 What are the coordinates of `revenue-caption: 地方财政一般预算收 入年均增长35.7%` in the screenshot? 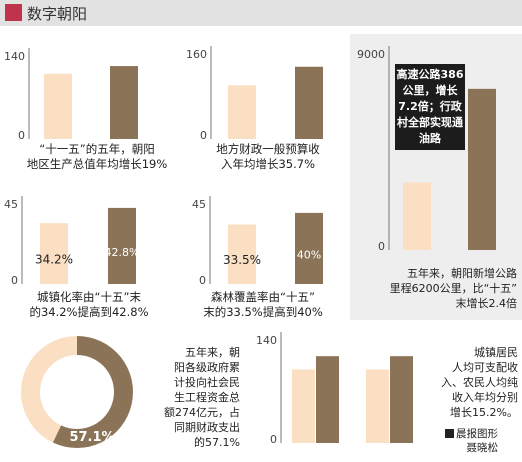 It's located at (268, 157).